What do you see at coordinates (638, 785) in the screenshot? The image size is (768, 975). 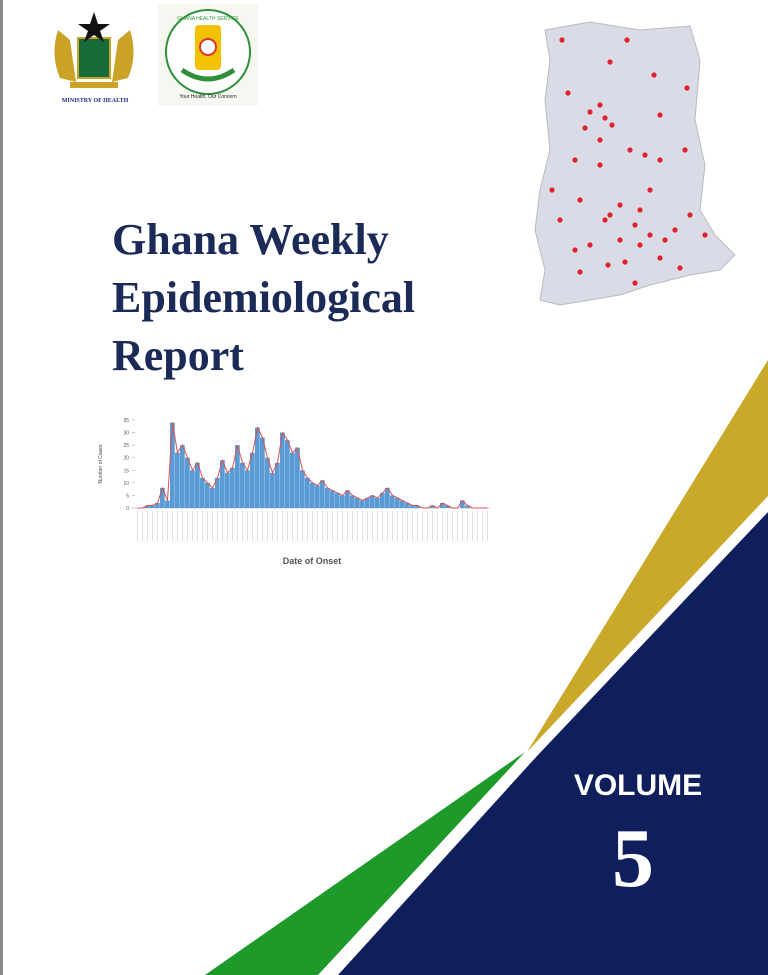 I see `volume-label: VOLUME` at bounding box center [638, 785].